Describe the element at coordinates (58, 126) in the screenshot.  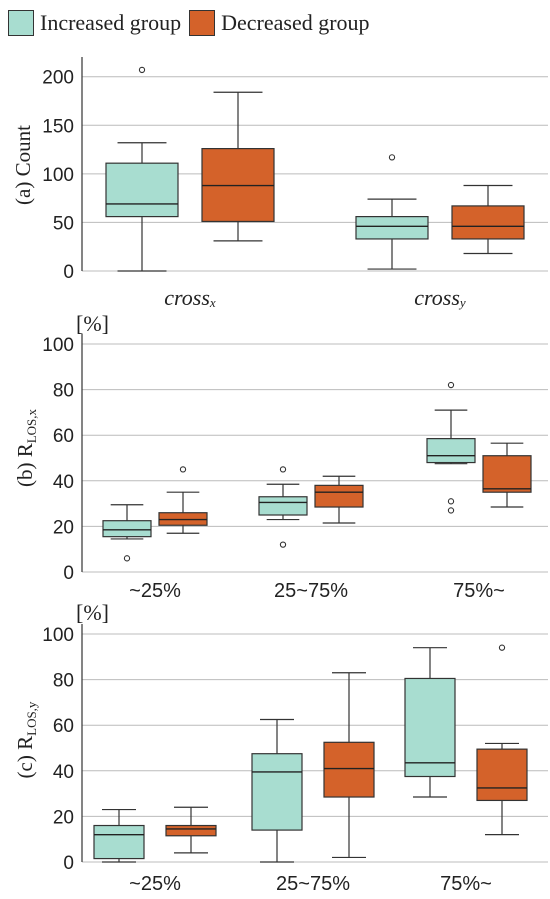
I see `y-tick-label: 150` at that location.